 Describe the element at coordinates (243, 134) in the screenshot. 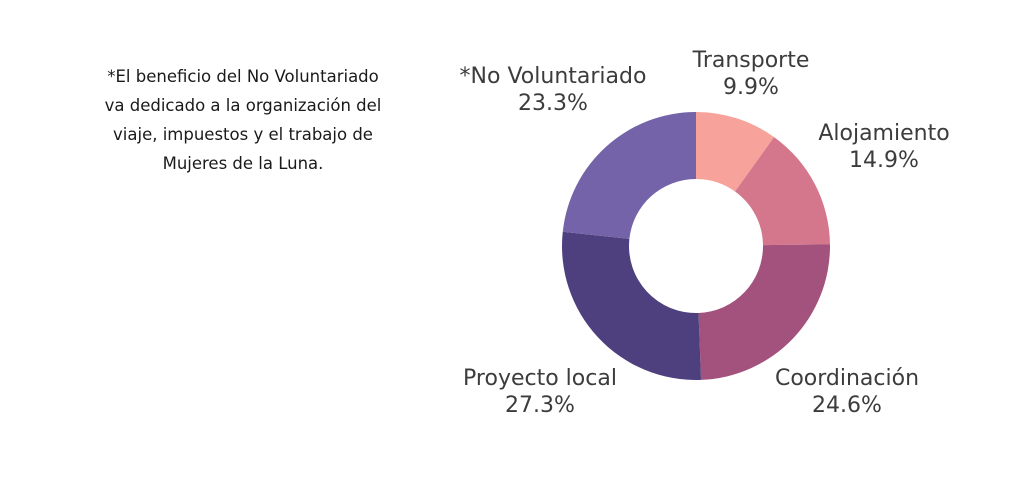

I see `footnote-line: viaje, impuestos y el trabajo de` at that location.